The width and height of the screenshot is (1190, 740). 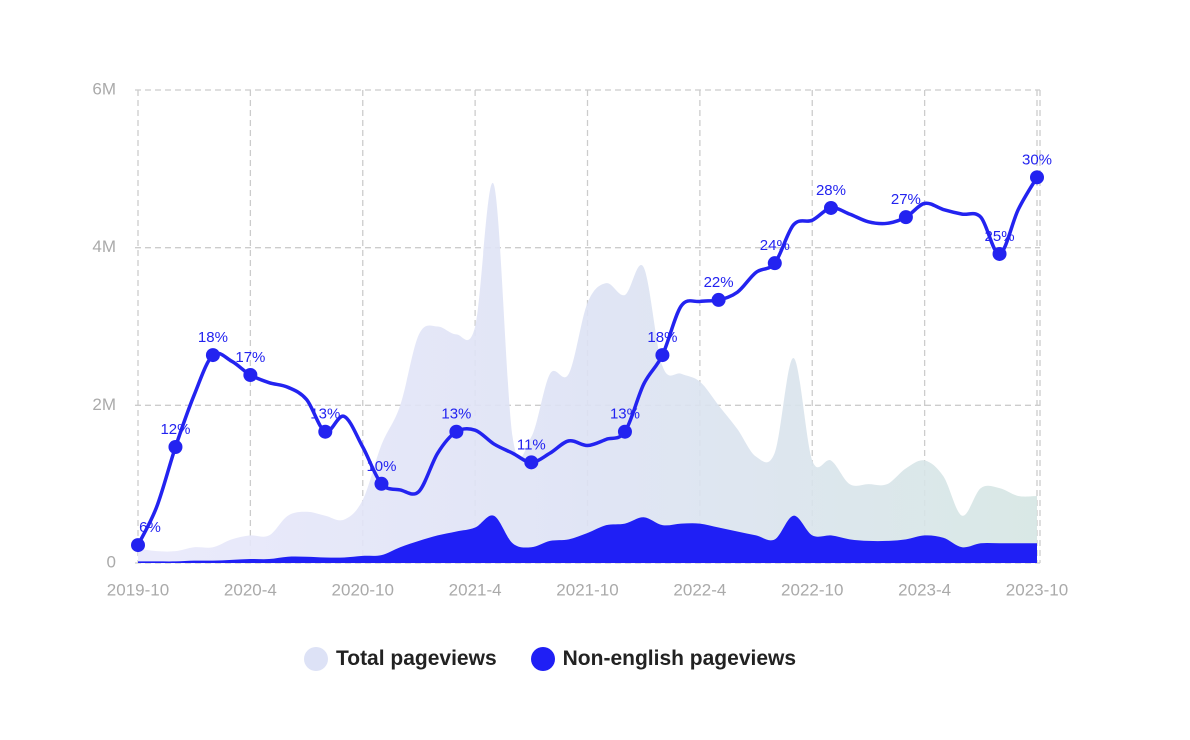 I want to click on legend-item: Non-english pageviews, so click(x=663, y=659).